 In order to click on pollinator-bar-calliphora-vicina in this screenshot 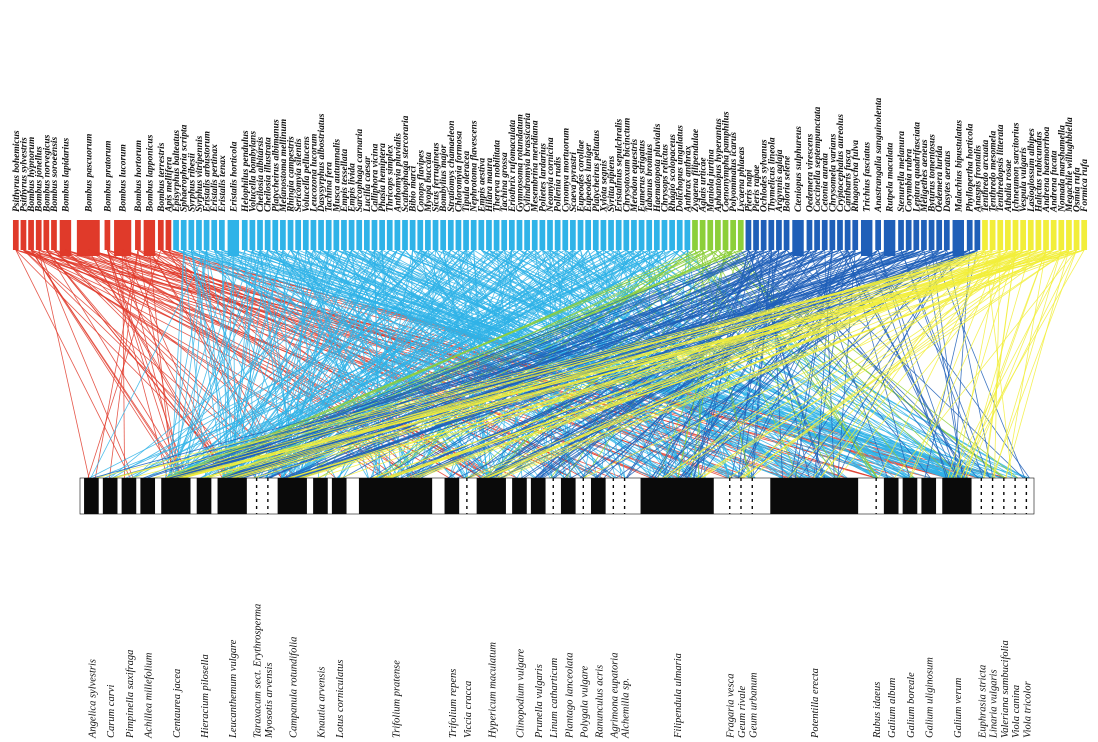, I will do `click(374, 235)`.